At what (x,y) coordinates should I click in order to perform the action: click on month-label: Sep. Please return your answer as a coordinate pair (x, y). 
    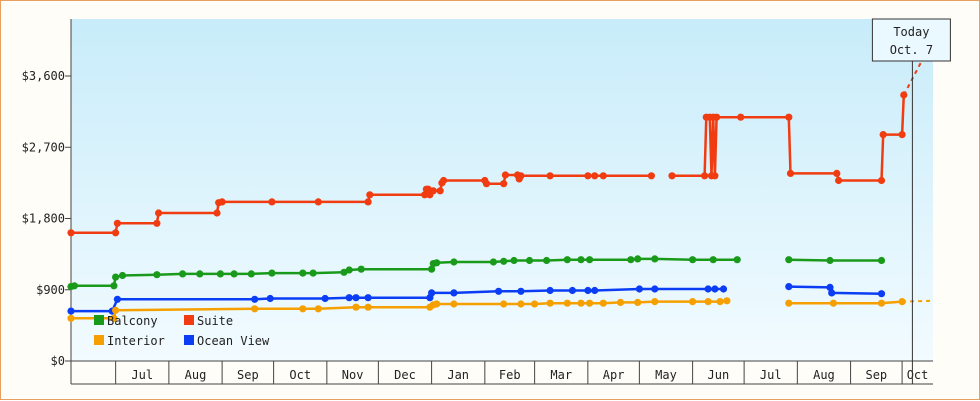
    Looking at the image, I should click on (876, 375).